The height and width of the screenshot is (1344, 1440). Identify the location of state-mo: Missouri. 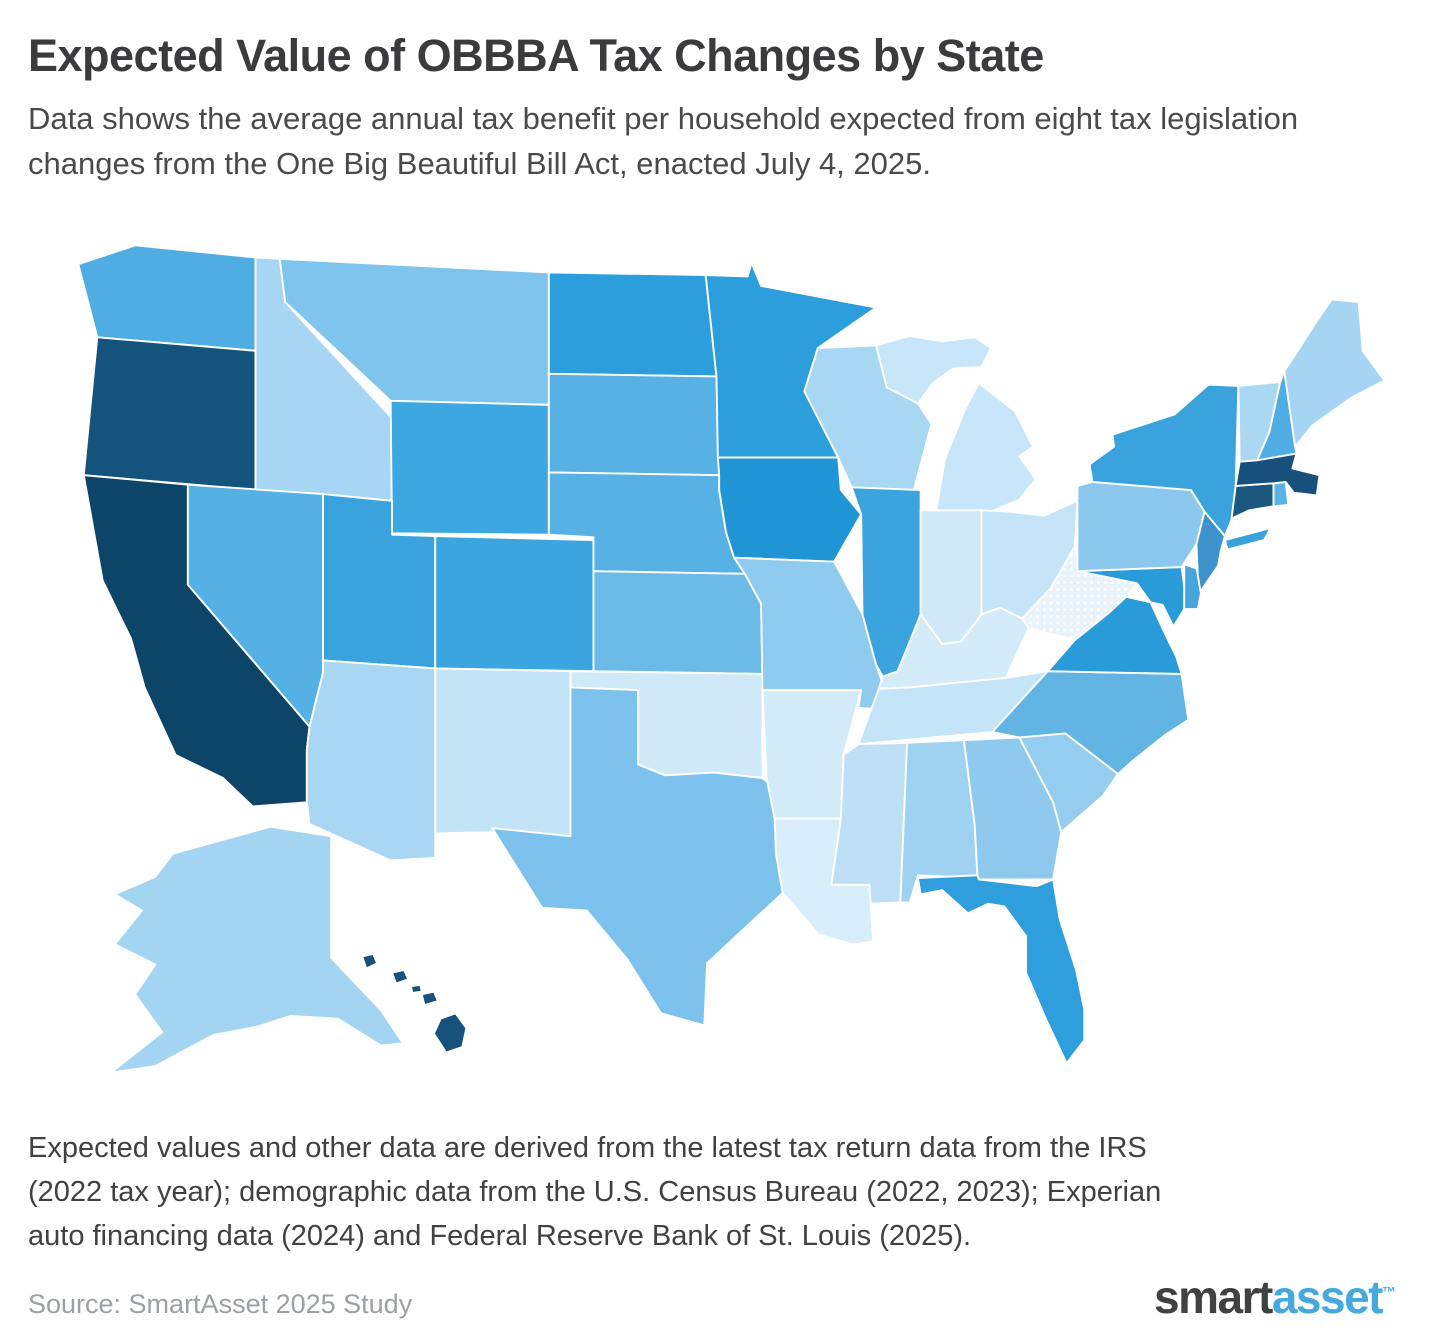
(810, 633).